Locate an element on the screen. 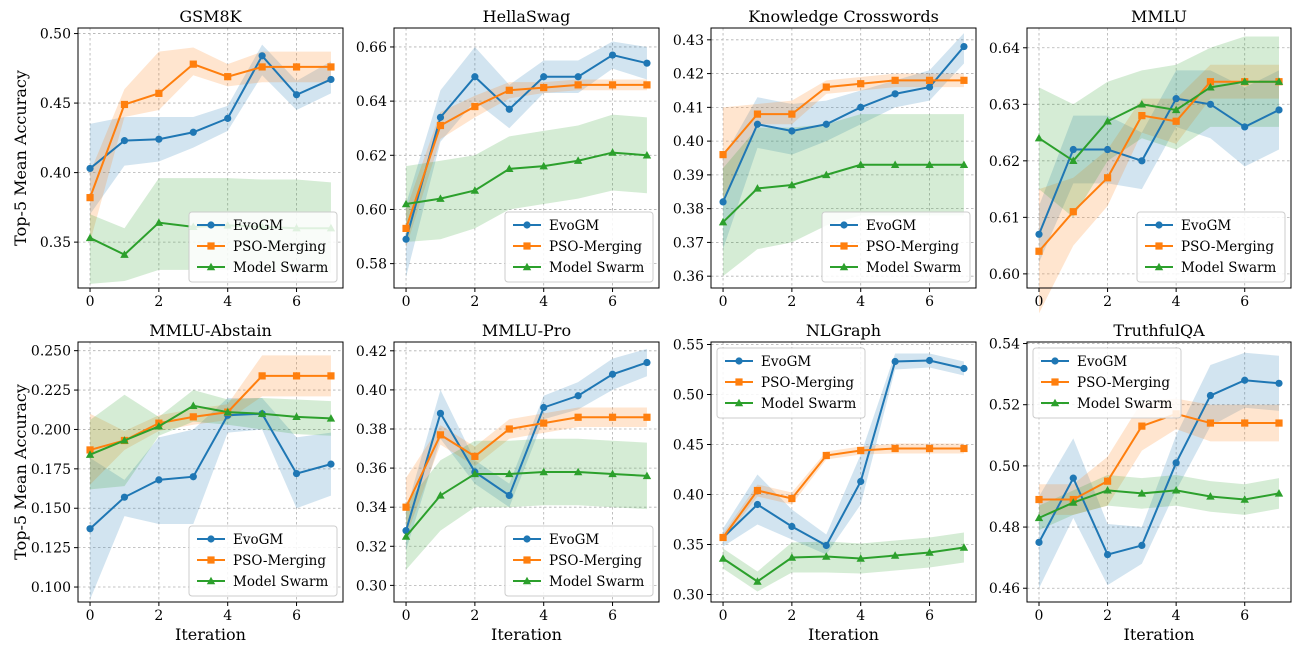 The image size is (1293, 646). y-tick-label: 0.52 is located at coordinates (1004, 406).